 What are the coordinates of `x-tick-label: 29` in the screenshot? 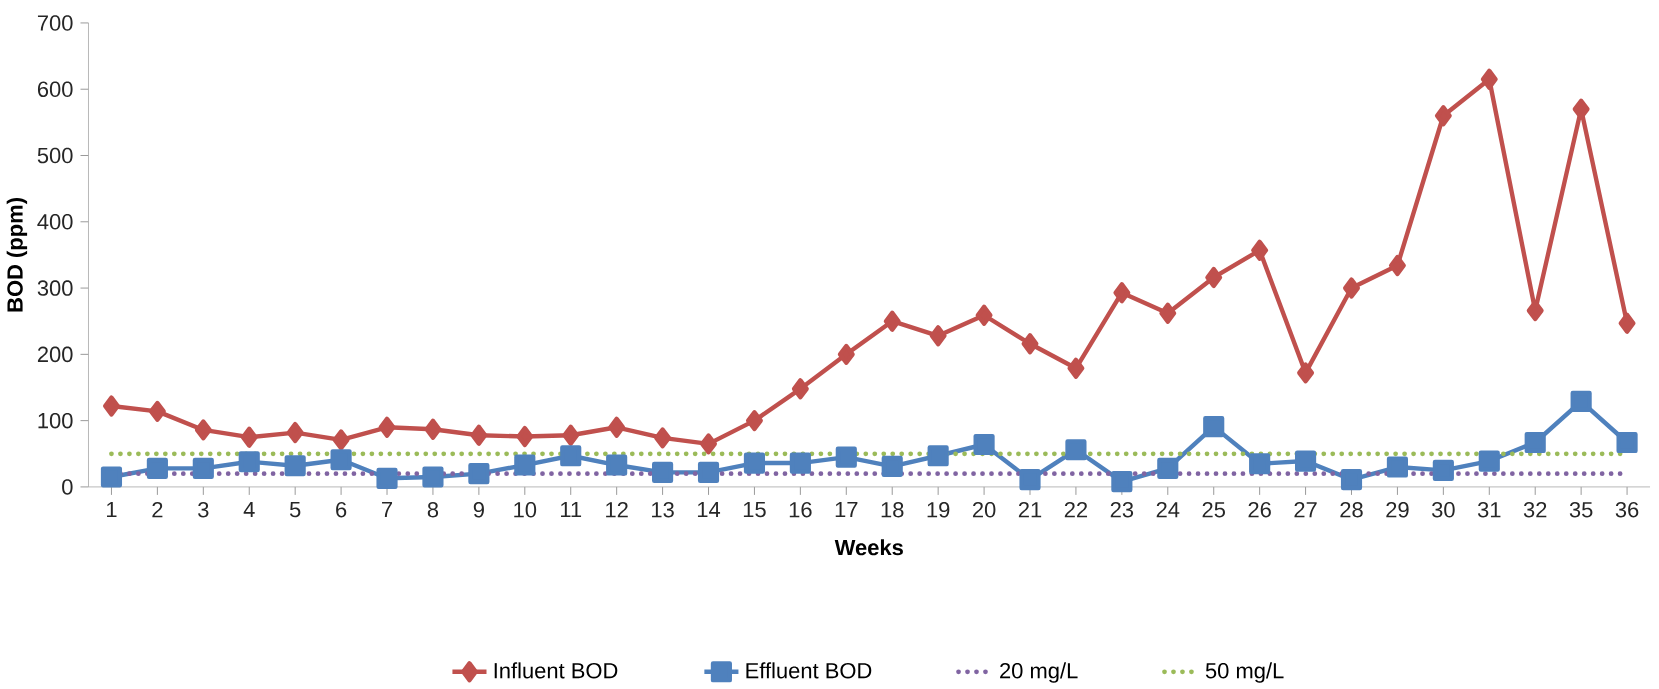 It's located at (1397, 509).